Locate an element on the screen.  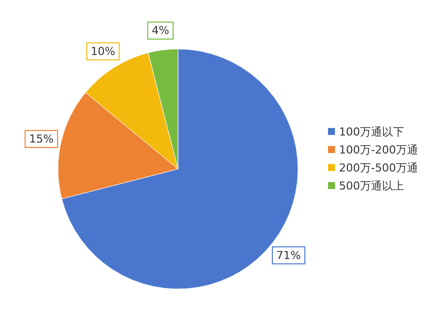
legend-label: 200万-500万通 is located at coordinates (378, 168).